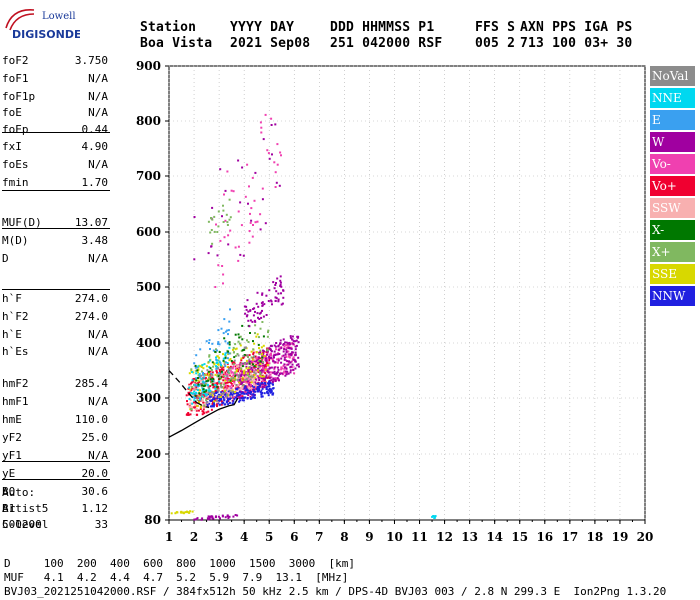 This screenshot has height=600, width=700. I want to click on y-tick-label: 900, so click(148, 66).